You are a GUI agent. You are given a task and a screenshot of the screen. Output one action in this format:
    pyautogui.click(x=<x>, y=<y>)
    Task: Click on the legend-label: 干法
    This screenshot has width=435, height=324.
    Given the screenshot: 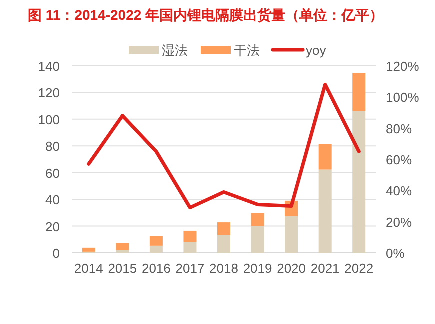 What is the action you would take?
    pyautogui.click(x=247, y=50)
    